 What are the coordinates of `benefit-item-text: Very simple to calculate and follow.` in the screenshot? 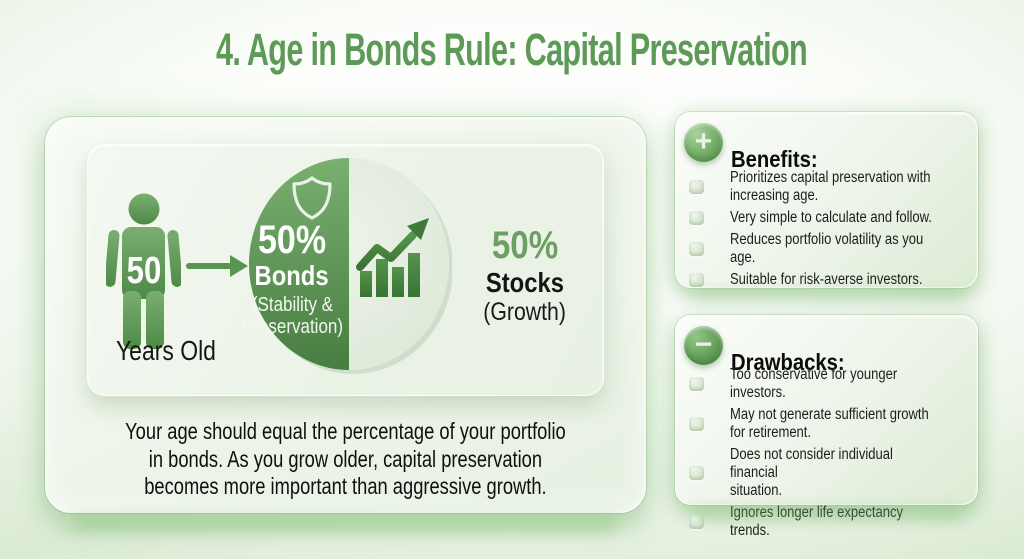 It's located at (831, 217).